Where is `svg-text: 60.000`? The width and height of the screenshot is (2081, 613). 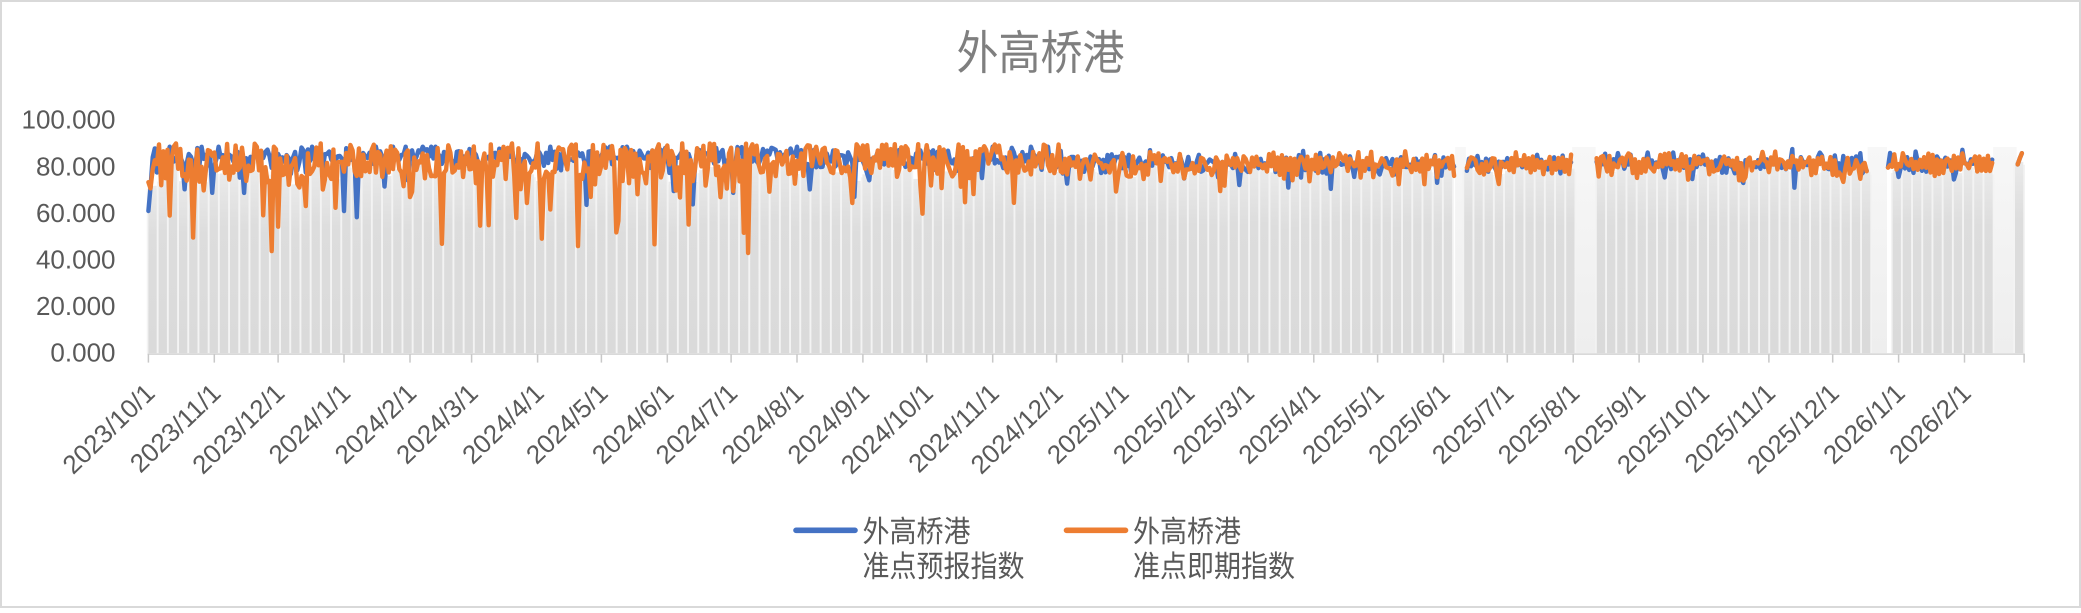 svg-text: 60.000 is located at coordinates (76, 213).